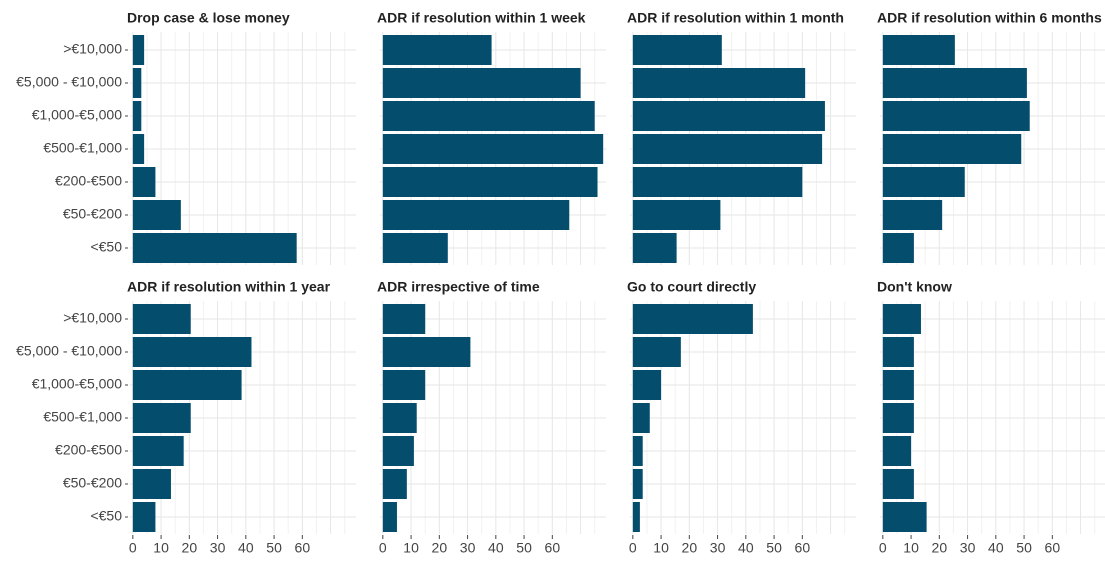 Image resolution: width=1105 pixels, height=566 pixels. Describe the element at coordinates (691, 287) in the screenshot. I see `panel-title: Go to court directly` at that location.